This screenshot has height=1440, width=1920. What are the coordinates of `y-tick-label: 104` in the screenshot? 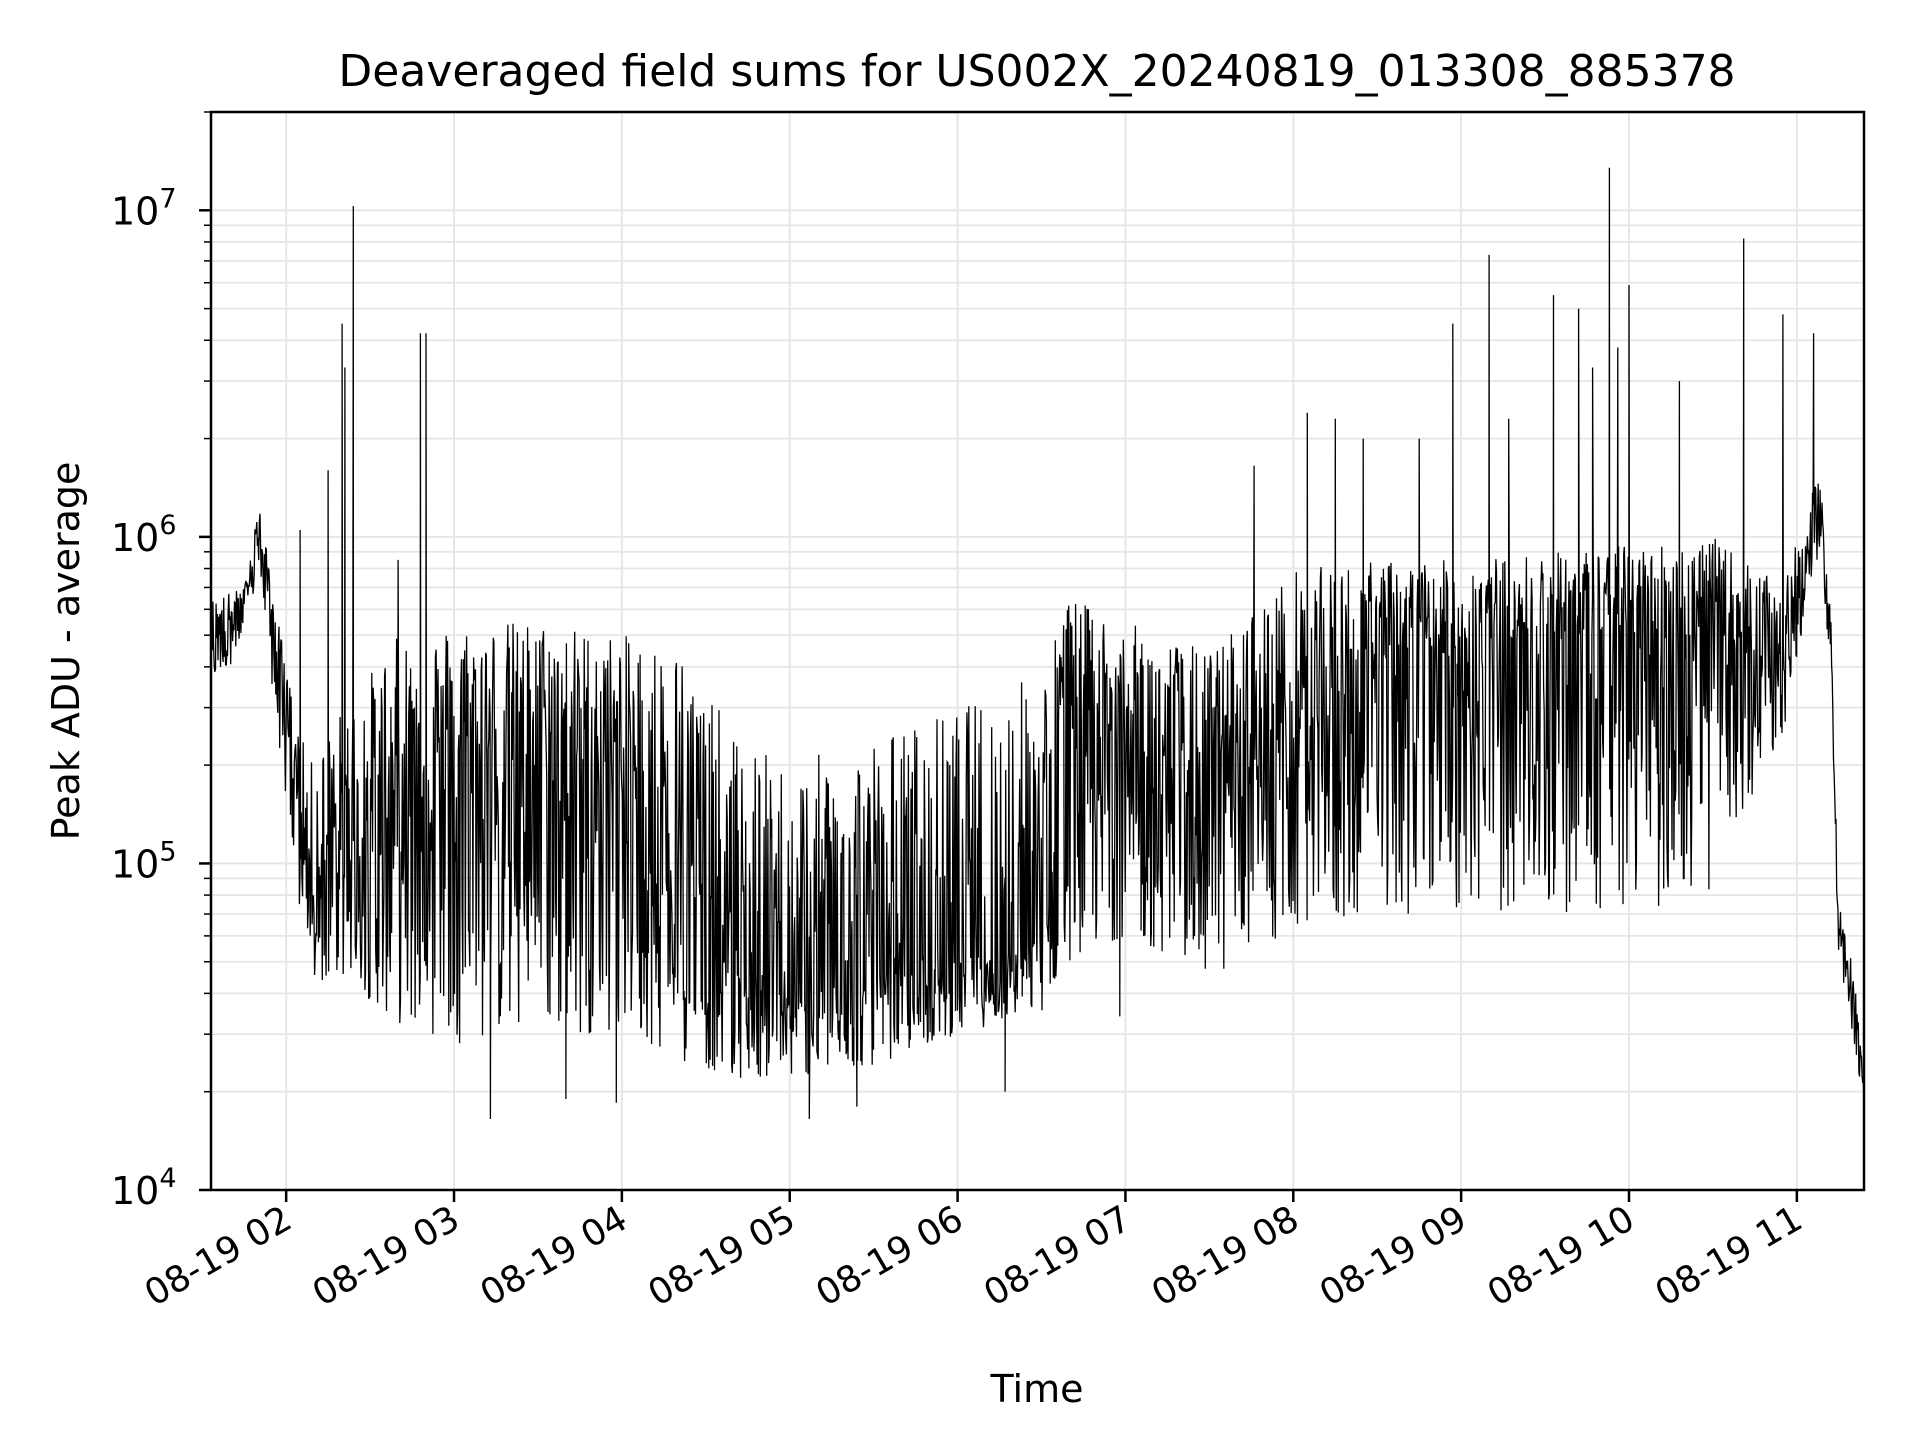 It's located at (144, 1188).